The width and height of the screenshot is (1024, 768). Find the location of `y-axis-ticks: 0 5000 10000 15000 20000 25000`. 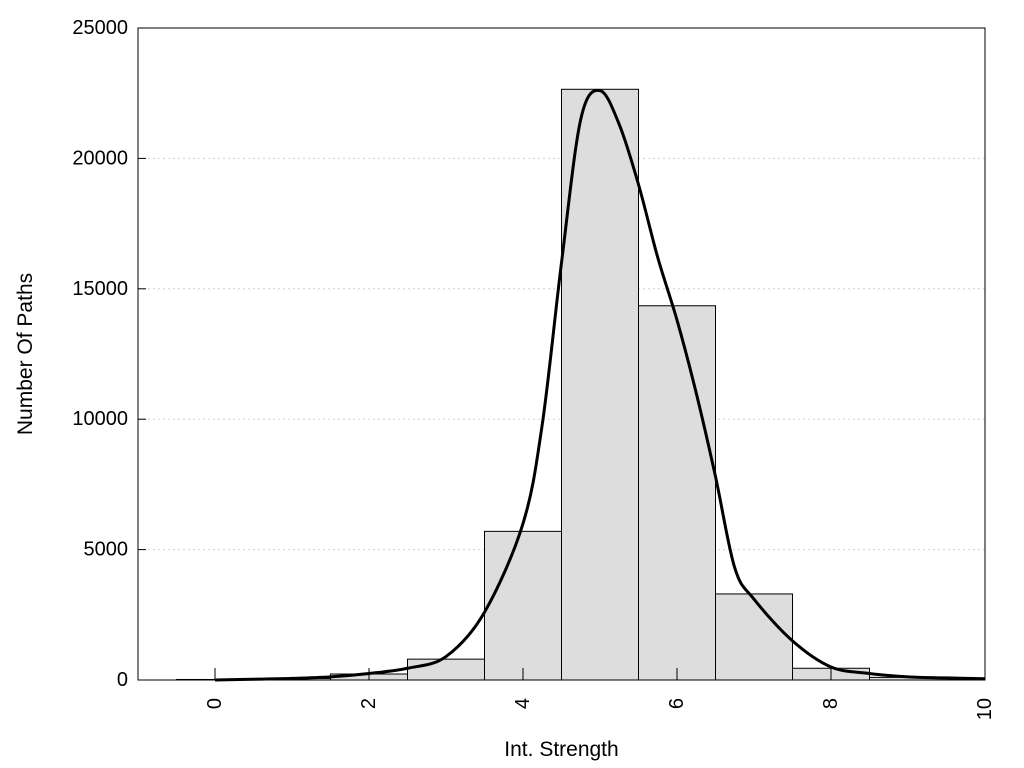

y-axis-ticks: 0 5000 10000 15000 20000 25000 is located at coordinates (109, 354).